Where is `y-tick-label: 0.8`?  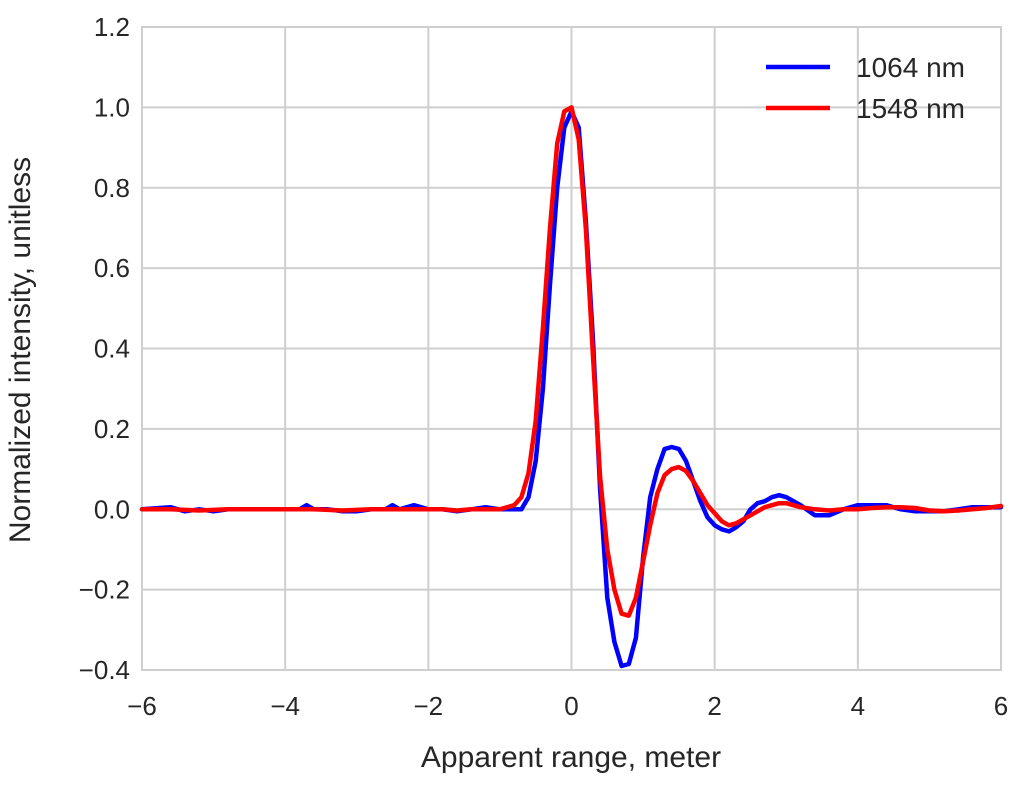
y-tick-label: 0.8 is located at coordinates (112, 188).